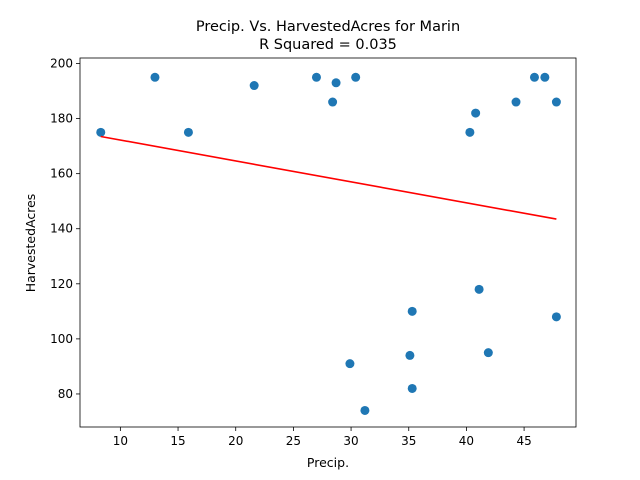  Describe the element at coordinates (61, 119) in the screenshot. I see `y-tick-label: 180` at that location.